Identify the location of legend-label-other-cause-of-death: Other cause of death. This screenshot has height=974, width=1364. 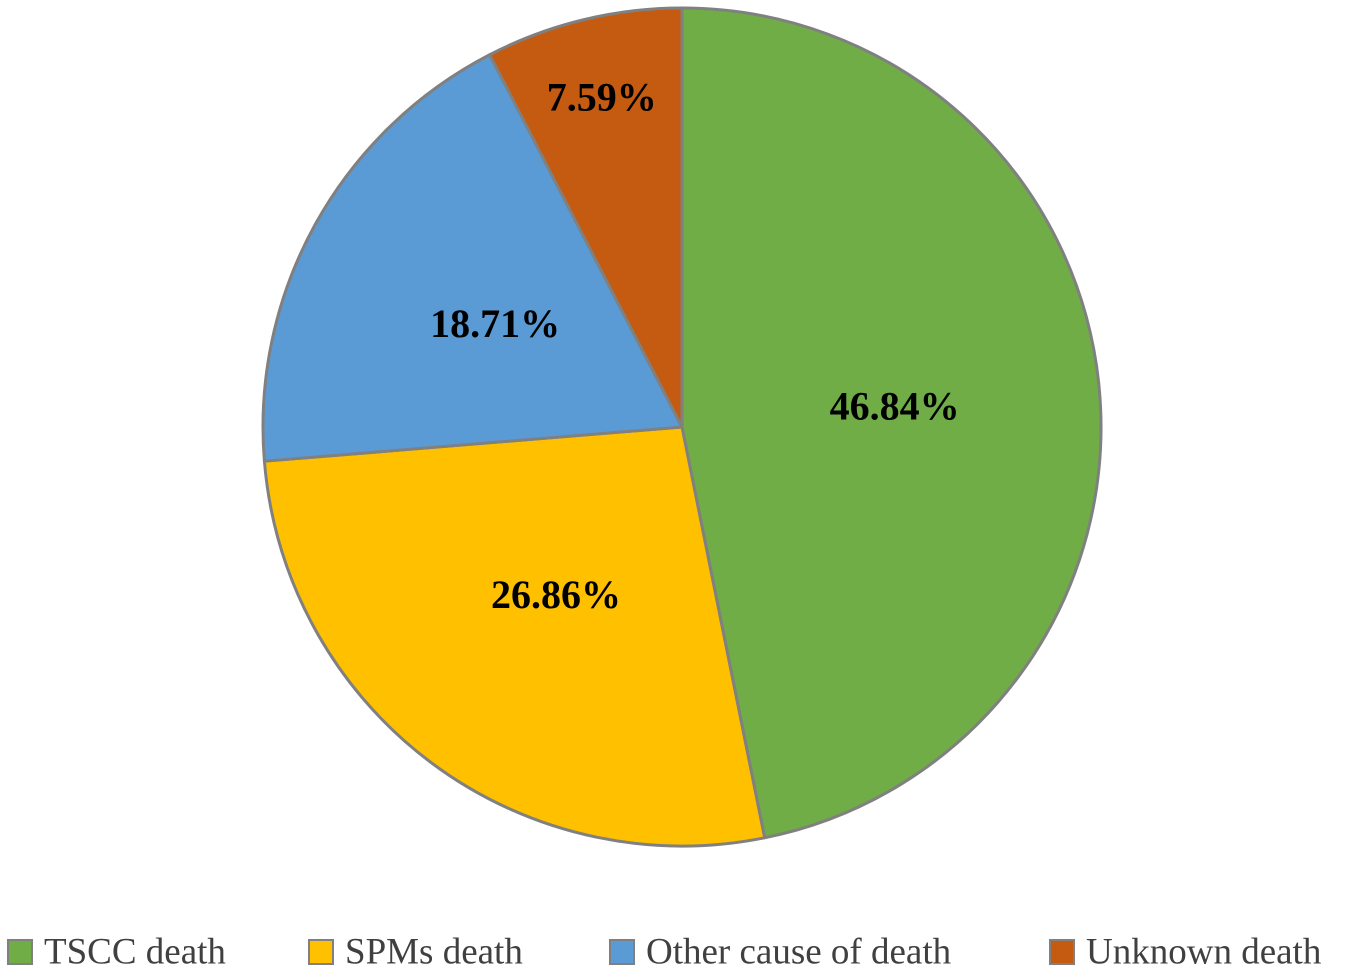
(799, 952).